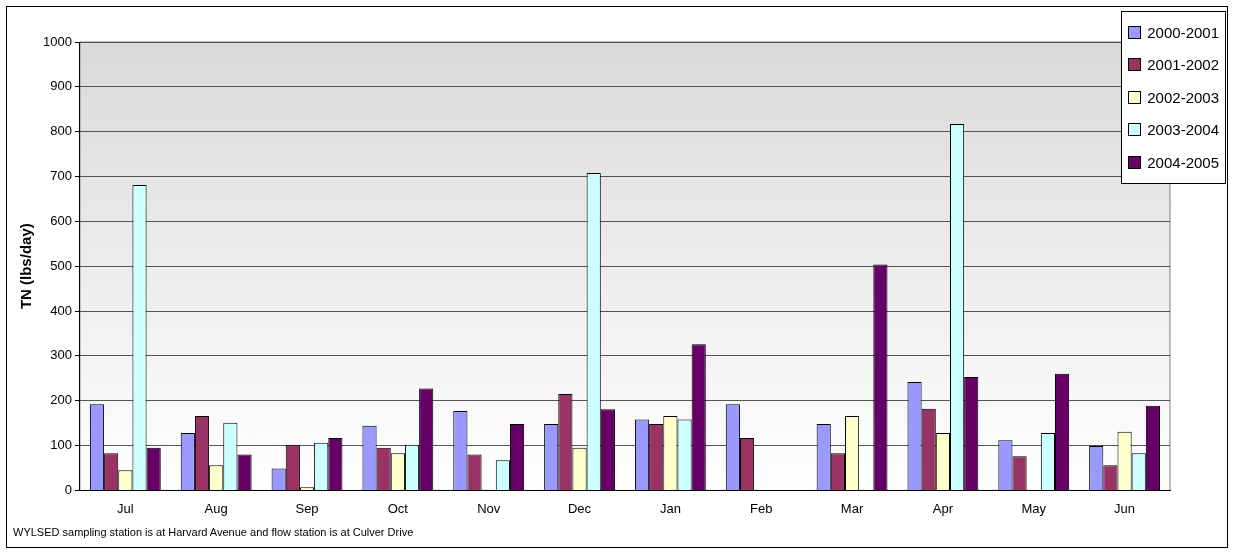 The image size is (1236, 556). I want to click on legend-label: 2003-2004, so click(1183, 130).